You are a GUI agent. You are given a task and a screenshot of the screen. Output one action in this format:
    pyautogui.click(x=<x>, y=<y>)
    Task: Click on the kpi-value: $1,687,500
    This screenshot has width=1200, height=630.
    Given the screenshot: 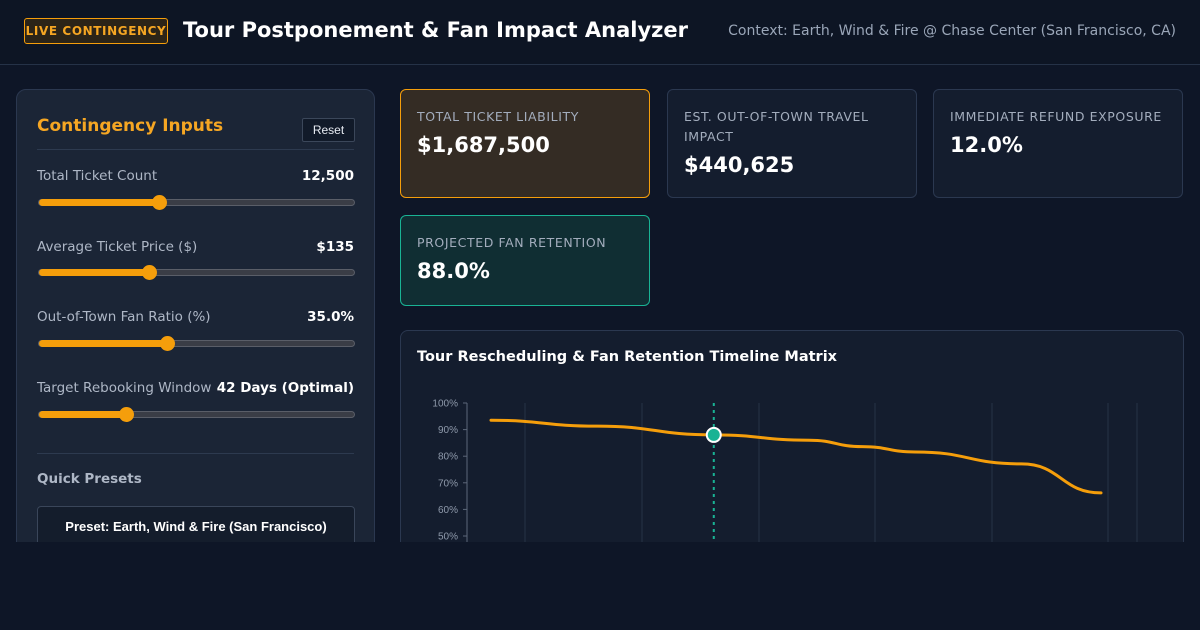 What is the action you would take?
    pyautogui.click(x=483, y=145)
    